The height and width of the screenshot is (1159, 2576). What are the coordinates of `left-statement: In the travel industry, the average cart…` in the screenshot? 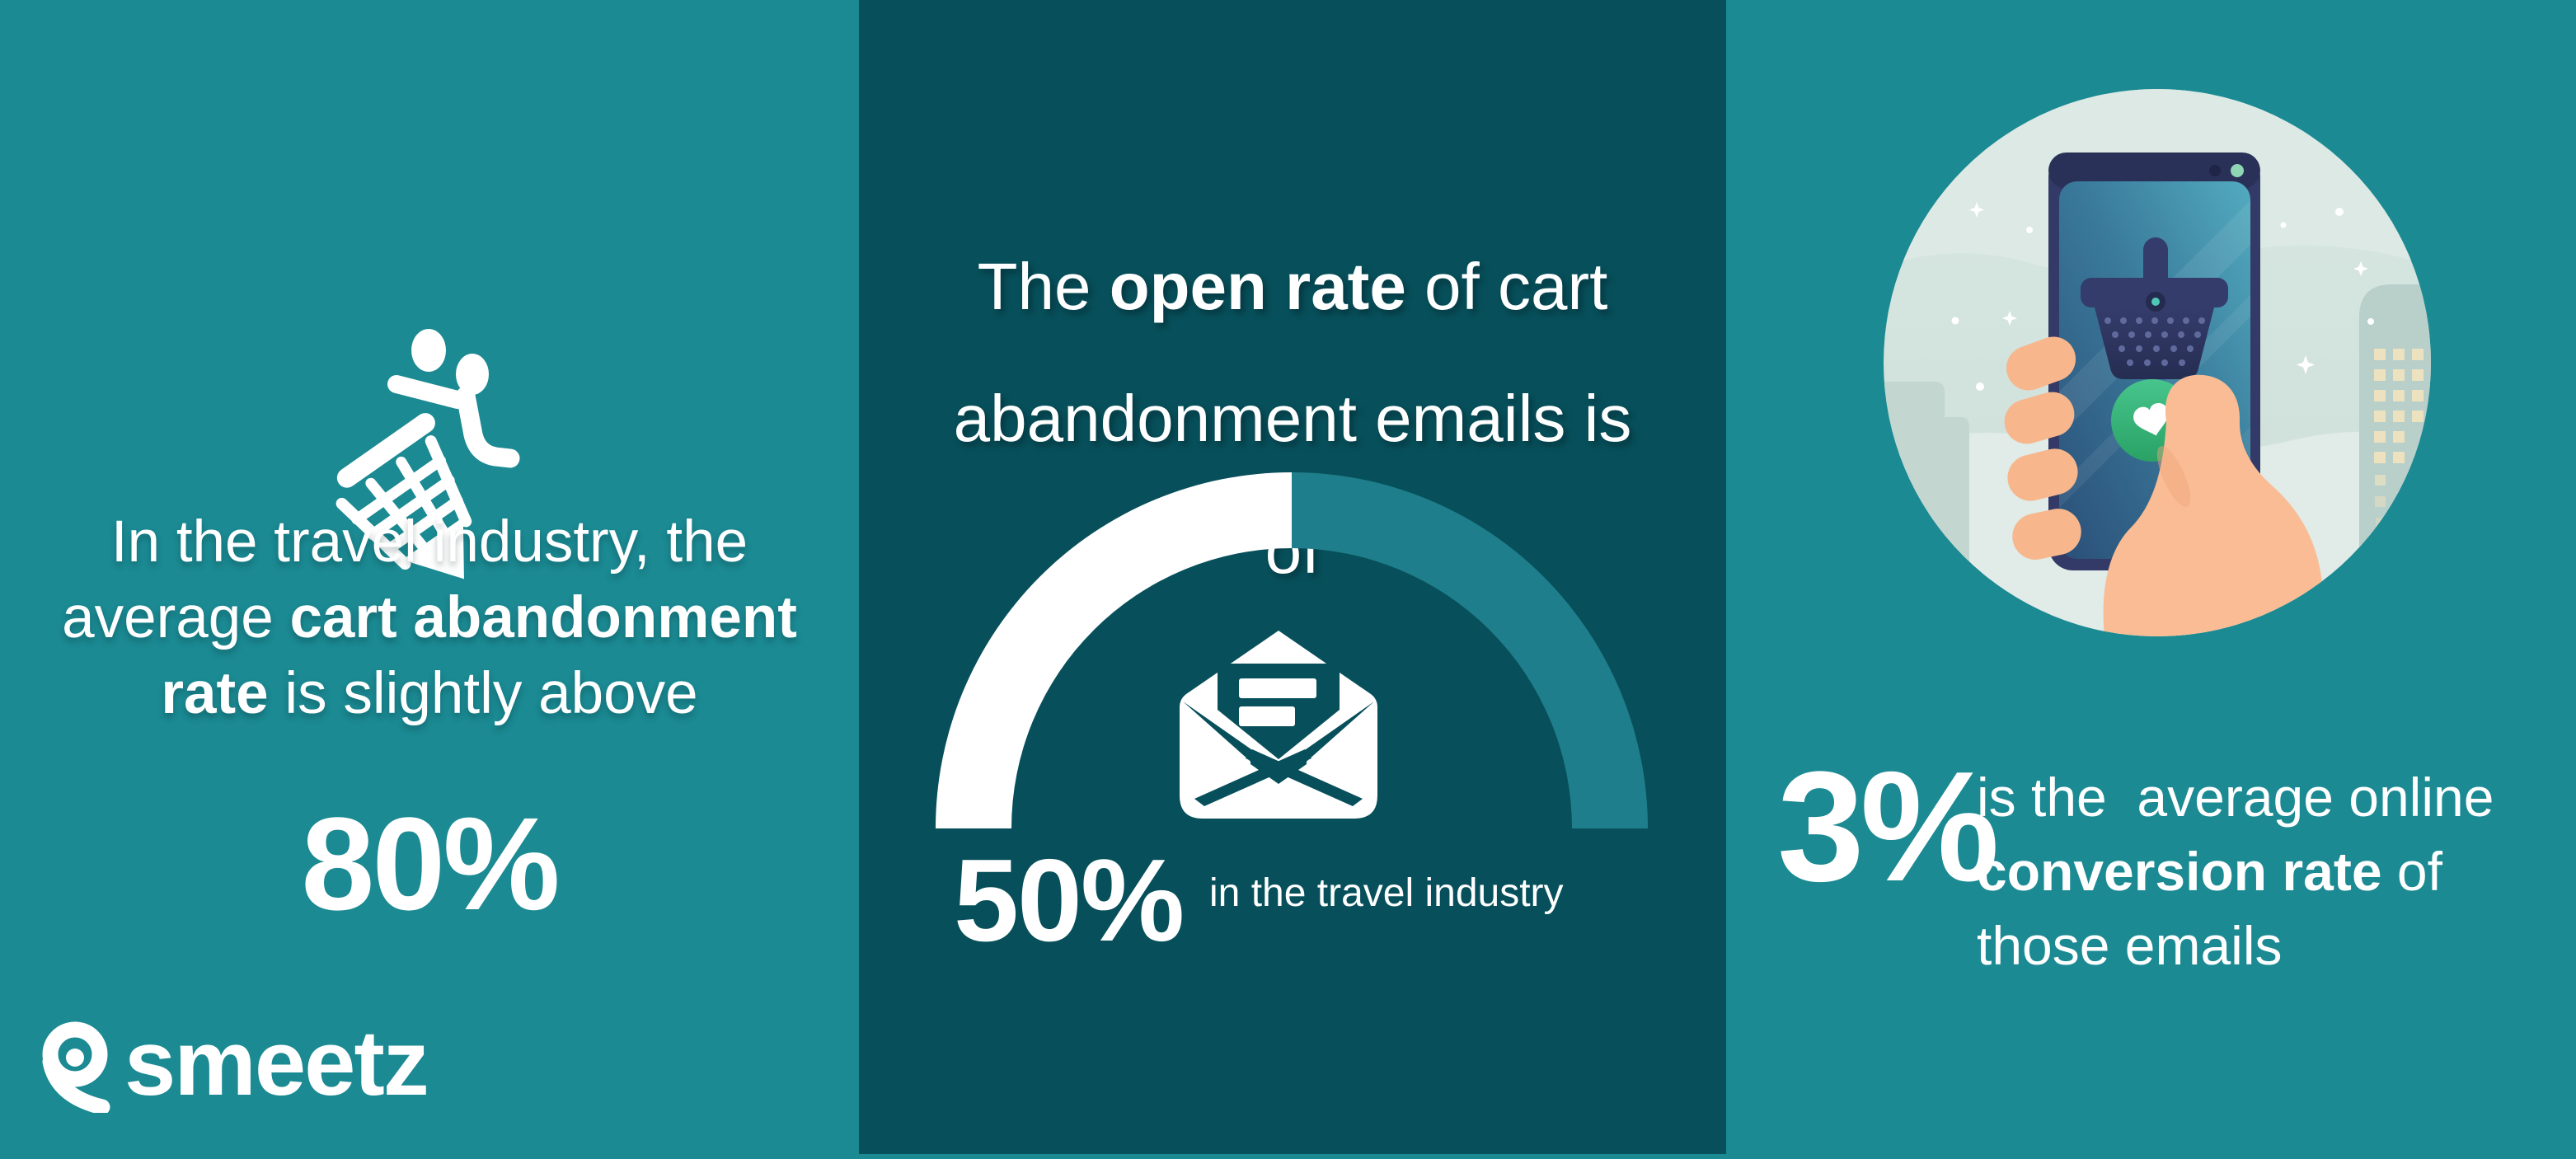 It's located at (430, 617).